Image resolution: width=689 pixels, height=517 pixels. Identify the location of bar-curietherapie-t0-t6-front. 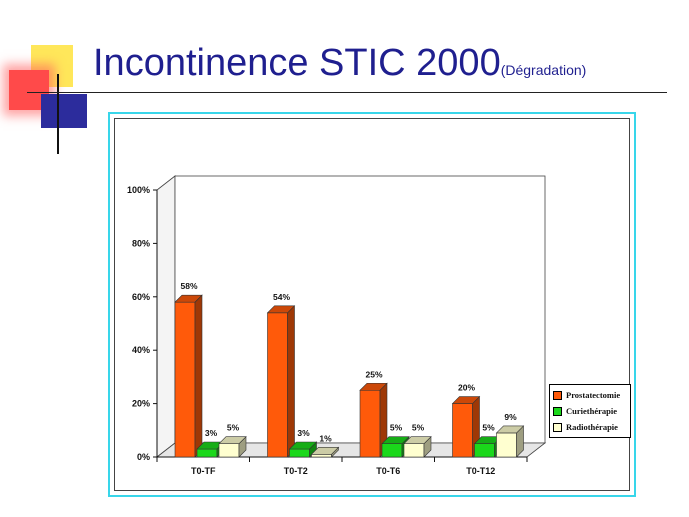
(392, 450).